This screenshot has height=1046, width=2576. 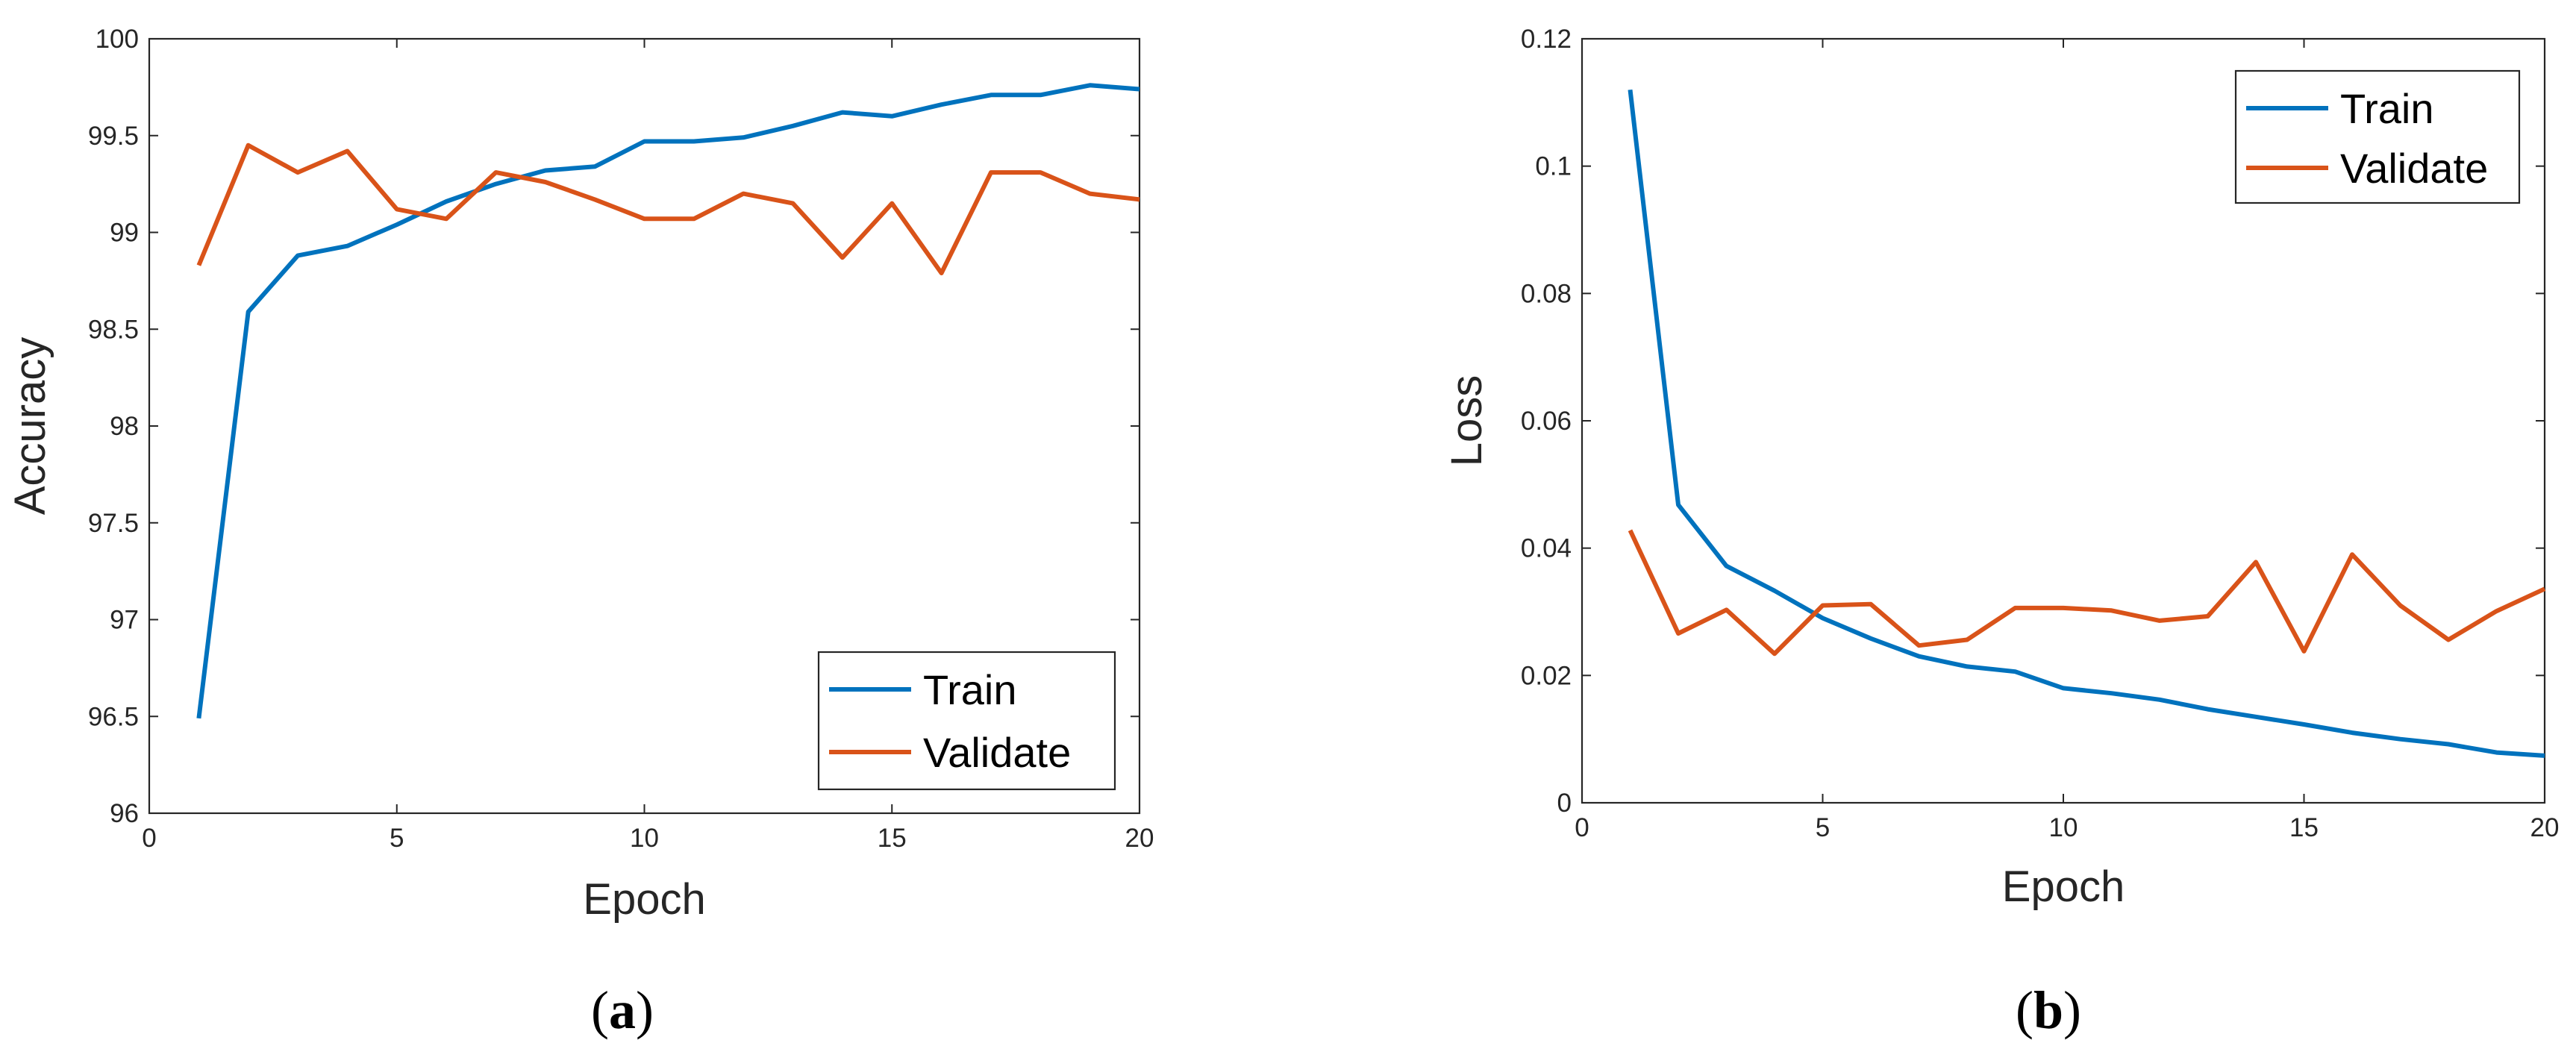 I want to click on y-tick-label: 0.1, so click(x=1553, y=167).